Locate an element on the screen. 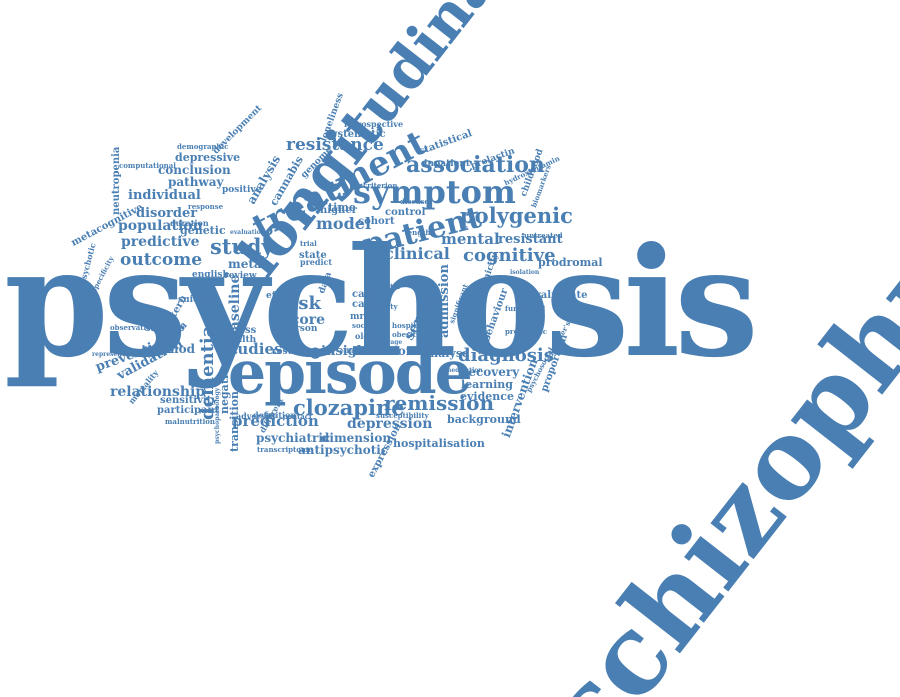 This screenshot has width=900, height=697. word-effect: effect is located at coordinates (280, 296).